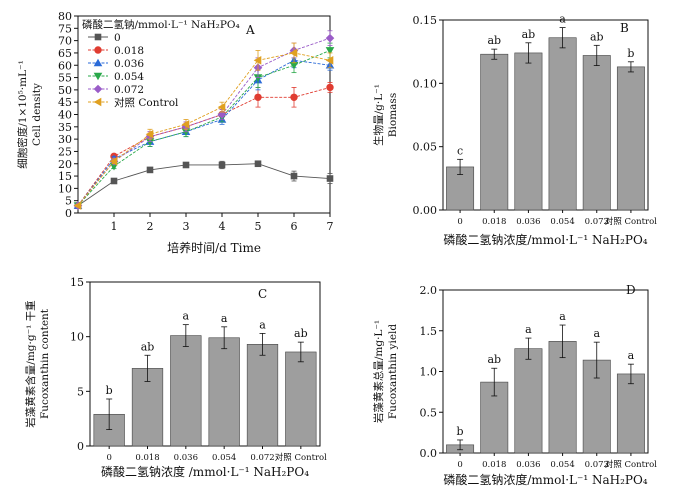  I want to click on y-tick-label-a: 30, so click(65, 139).